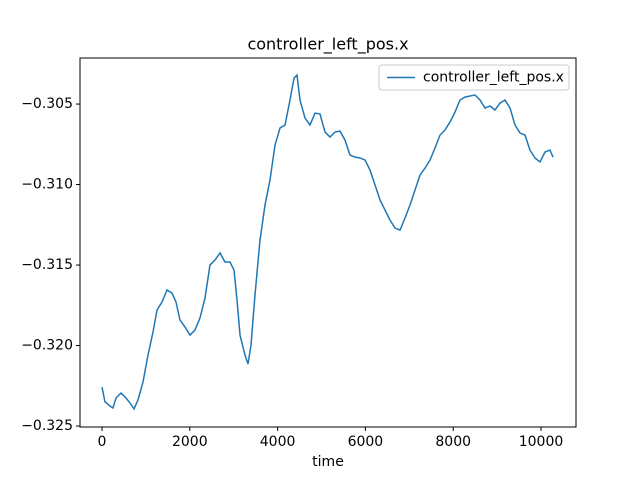 This screenshot has height=480, width=640. What do you see at coordinates (366, 442) in the screenshot?
I see `x-tick-label: 6000` at bounding box center [366, 442].